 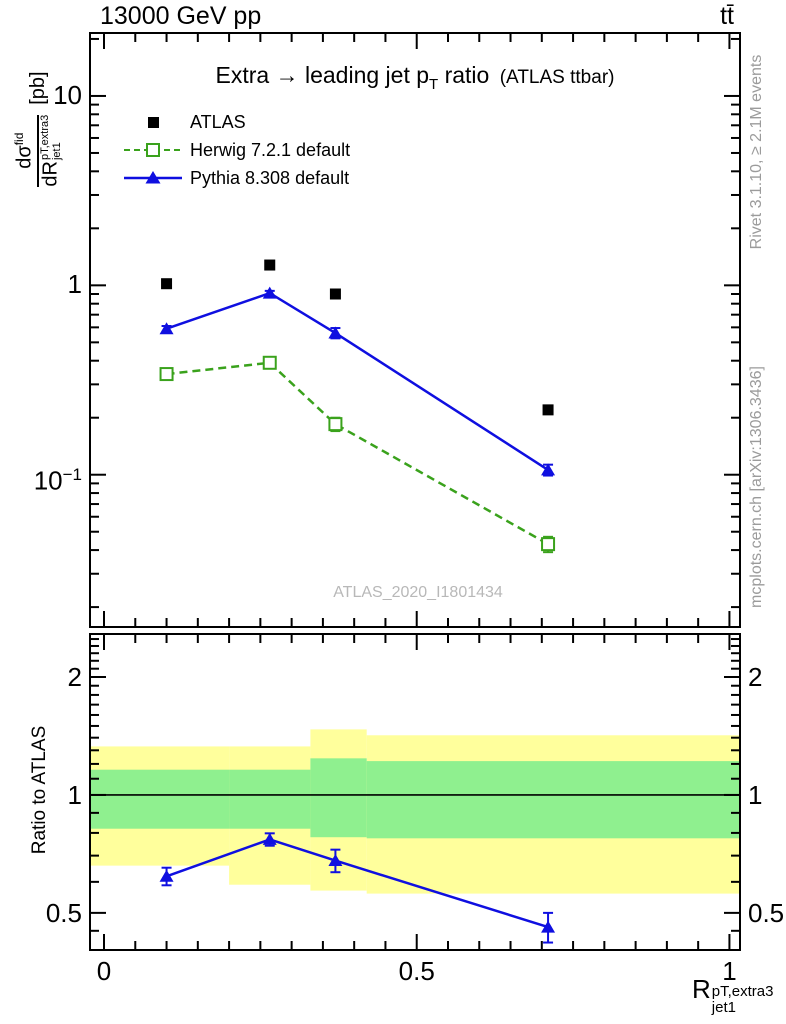 I want to click on differential-cross-section-fraction: dσfid dR pT,extra3 jet1, so click(x=37, y=150).